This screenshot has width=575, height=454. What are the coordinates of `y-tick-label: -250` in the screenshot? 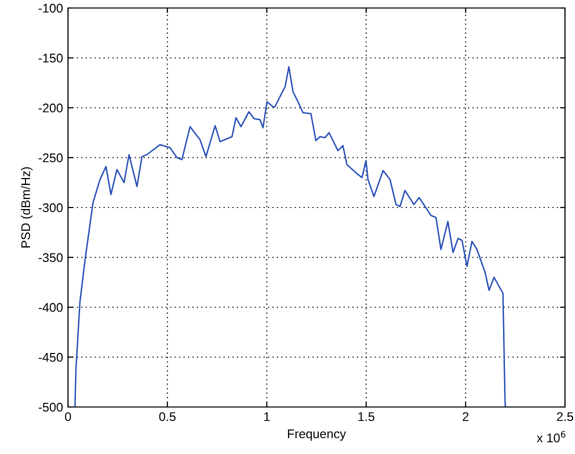 It's located at (50, 157).